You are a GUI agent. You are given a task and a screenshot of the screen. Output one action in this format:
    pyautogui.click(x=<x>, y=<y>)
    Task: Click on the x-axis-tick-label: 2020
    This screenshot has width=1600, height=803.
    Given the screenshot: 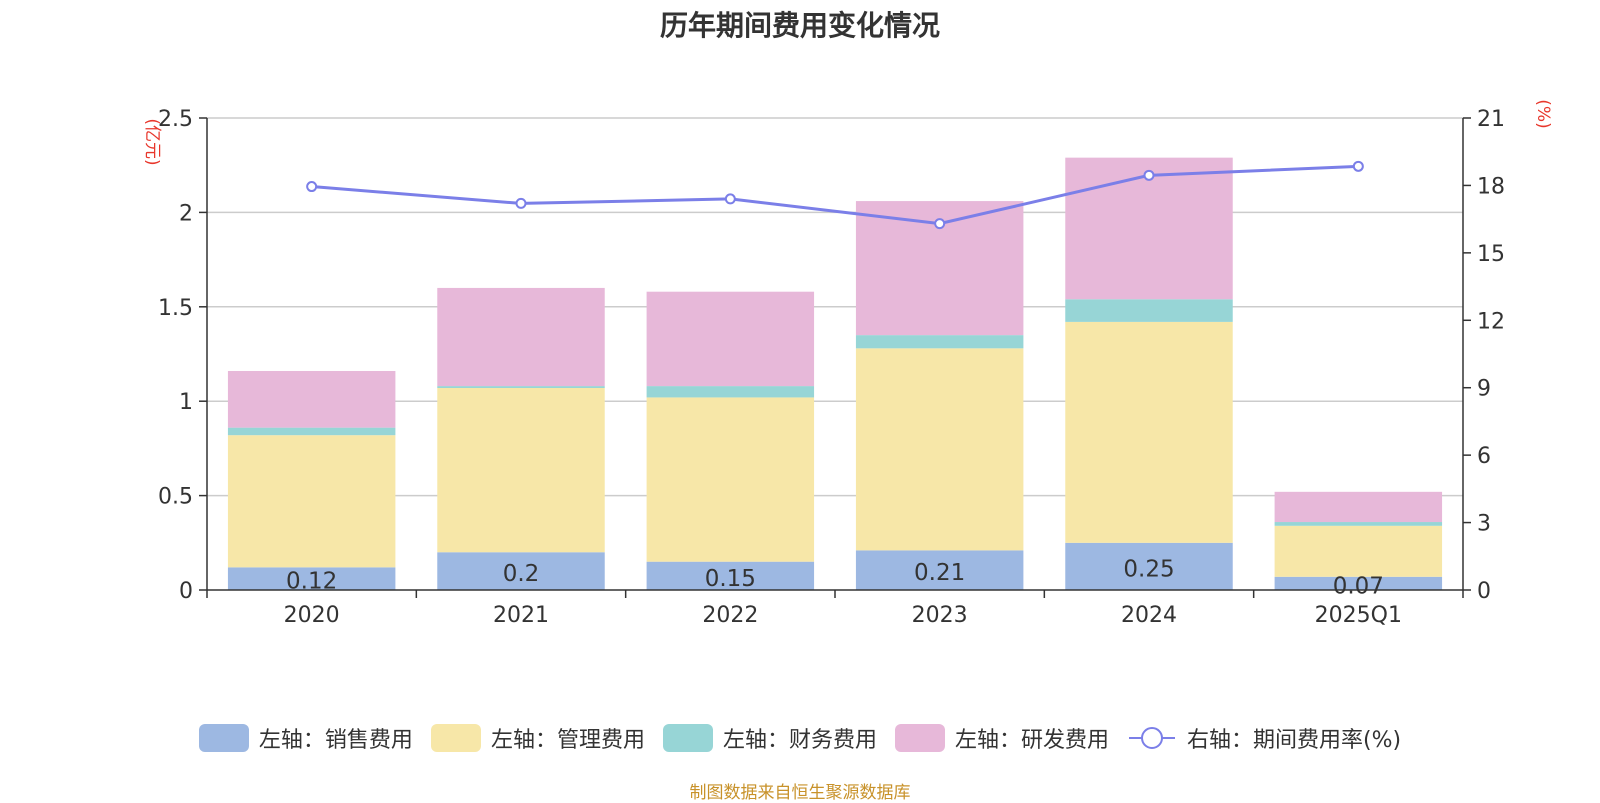 What is the action you would take?
    pyautogui.click(x=312, y=615)
    